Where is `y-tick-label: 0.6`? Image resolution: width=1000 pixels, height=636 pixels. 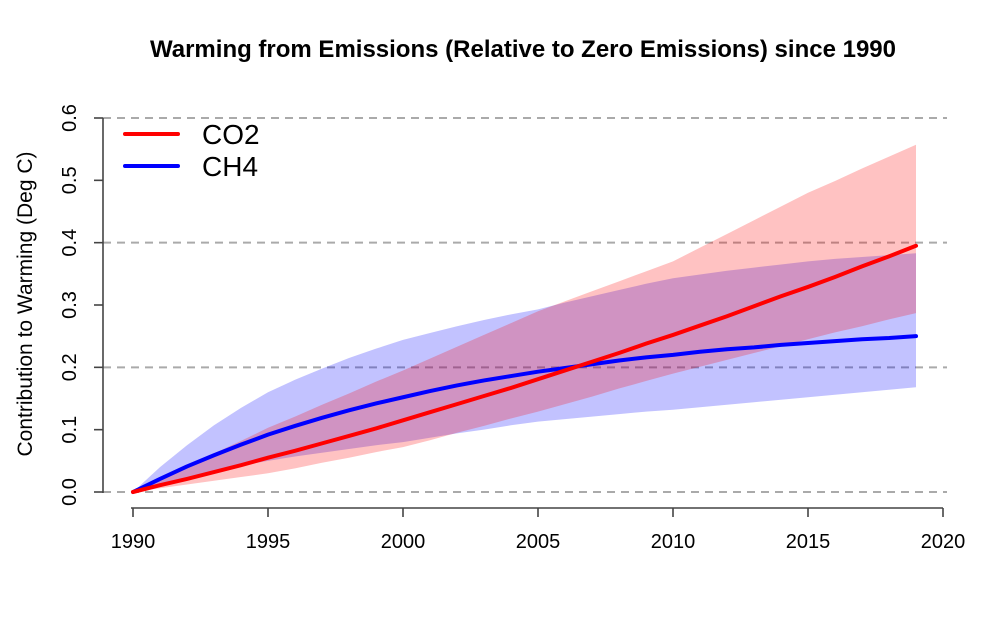 y-tick-label: 0.6 is located at coordinates (70, 118).